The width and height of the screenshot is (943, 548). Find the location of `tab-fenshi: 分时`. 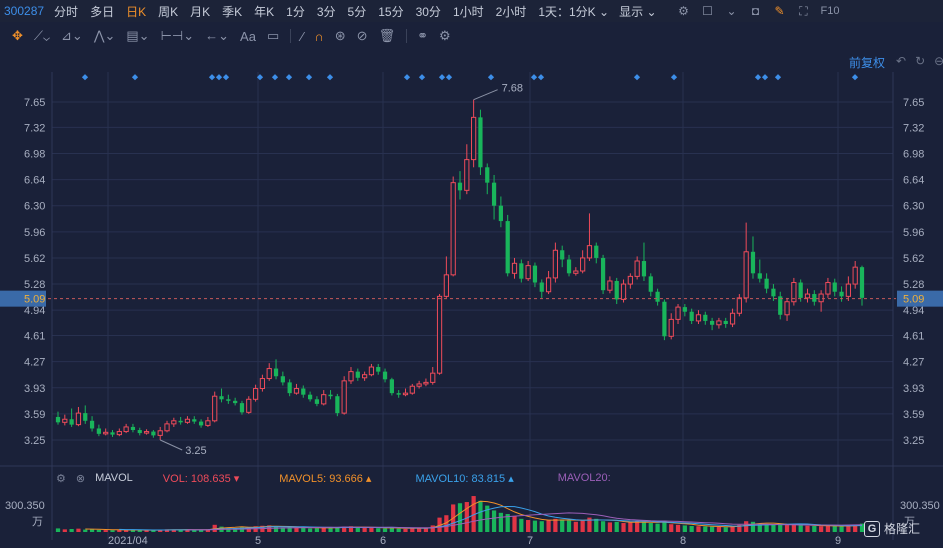

tab-fenshi: 分时 is located at coordinates (66, 11).